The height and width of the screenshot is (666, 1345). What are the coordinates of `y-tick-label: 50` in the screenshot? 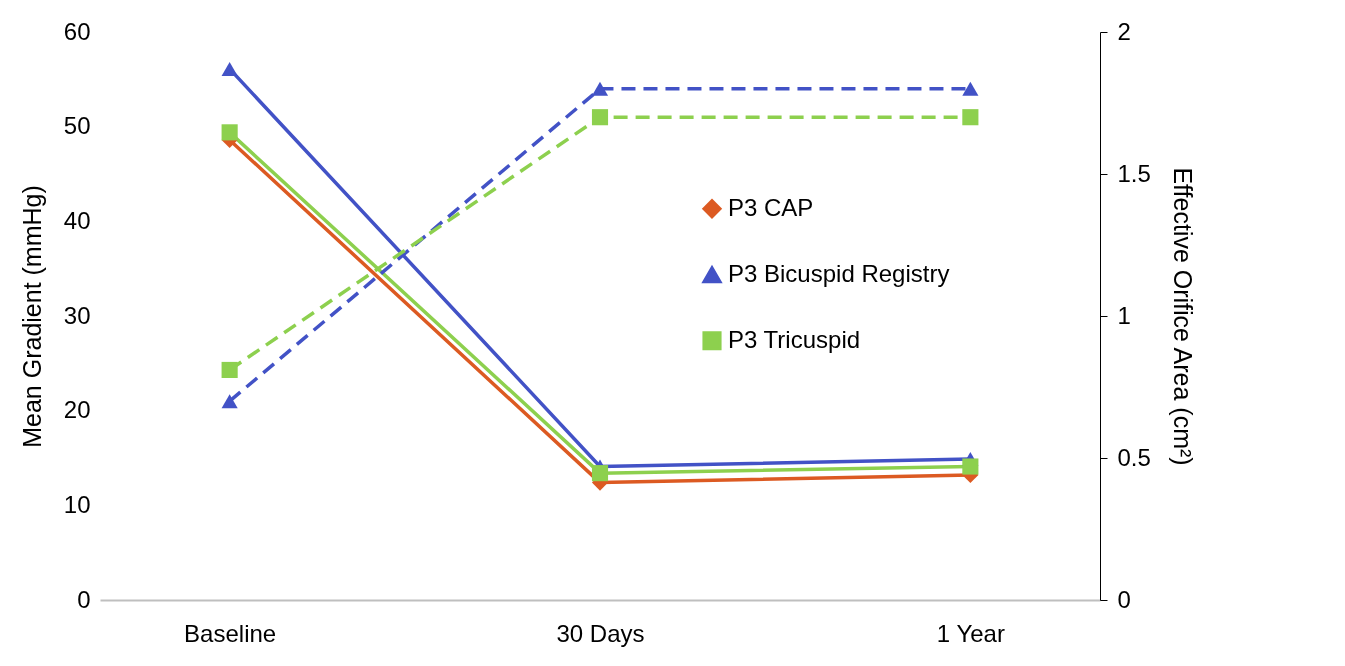 It's located at (77, 126).